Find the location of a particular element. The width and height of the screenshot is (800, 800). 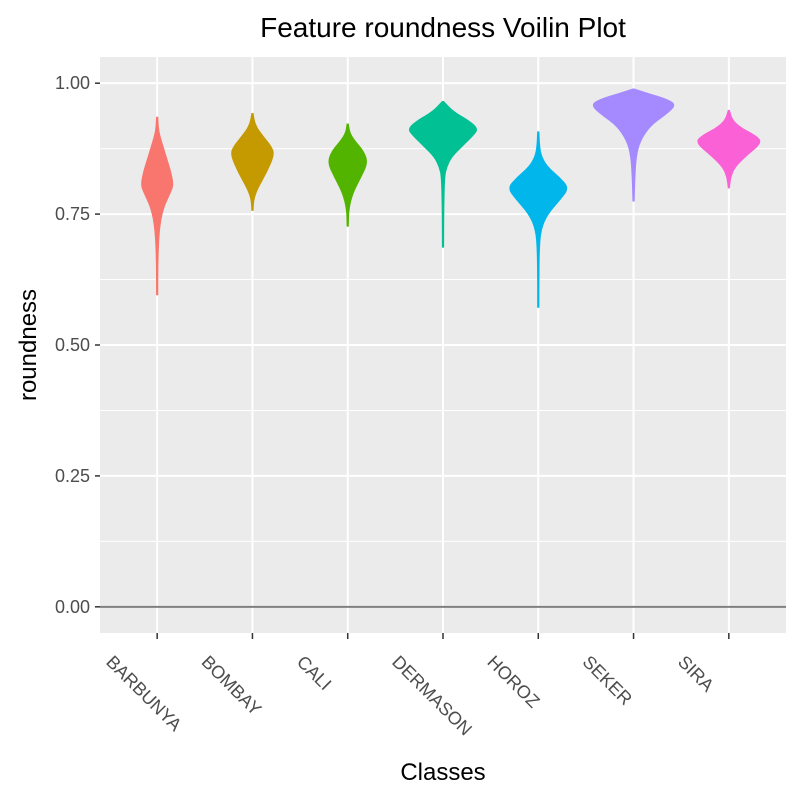

y-tick-label: 0.75 is located at coordinates (72, 214).